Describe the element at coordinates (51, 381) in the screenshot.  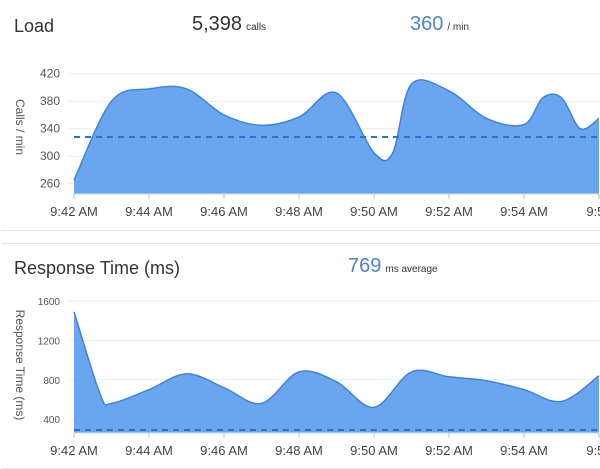
I see `y-tick-label: 800` at that location.